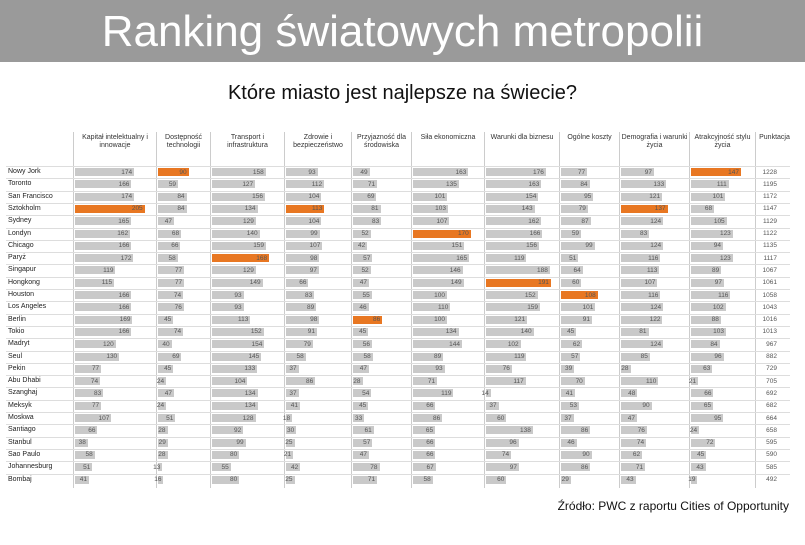 Image resolution: width=805 pixels, height=545 pixels. I want to click on value-label: 74, so click(177, 332).